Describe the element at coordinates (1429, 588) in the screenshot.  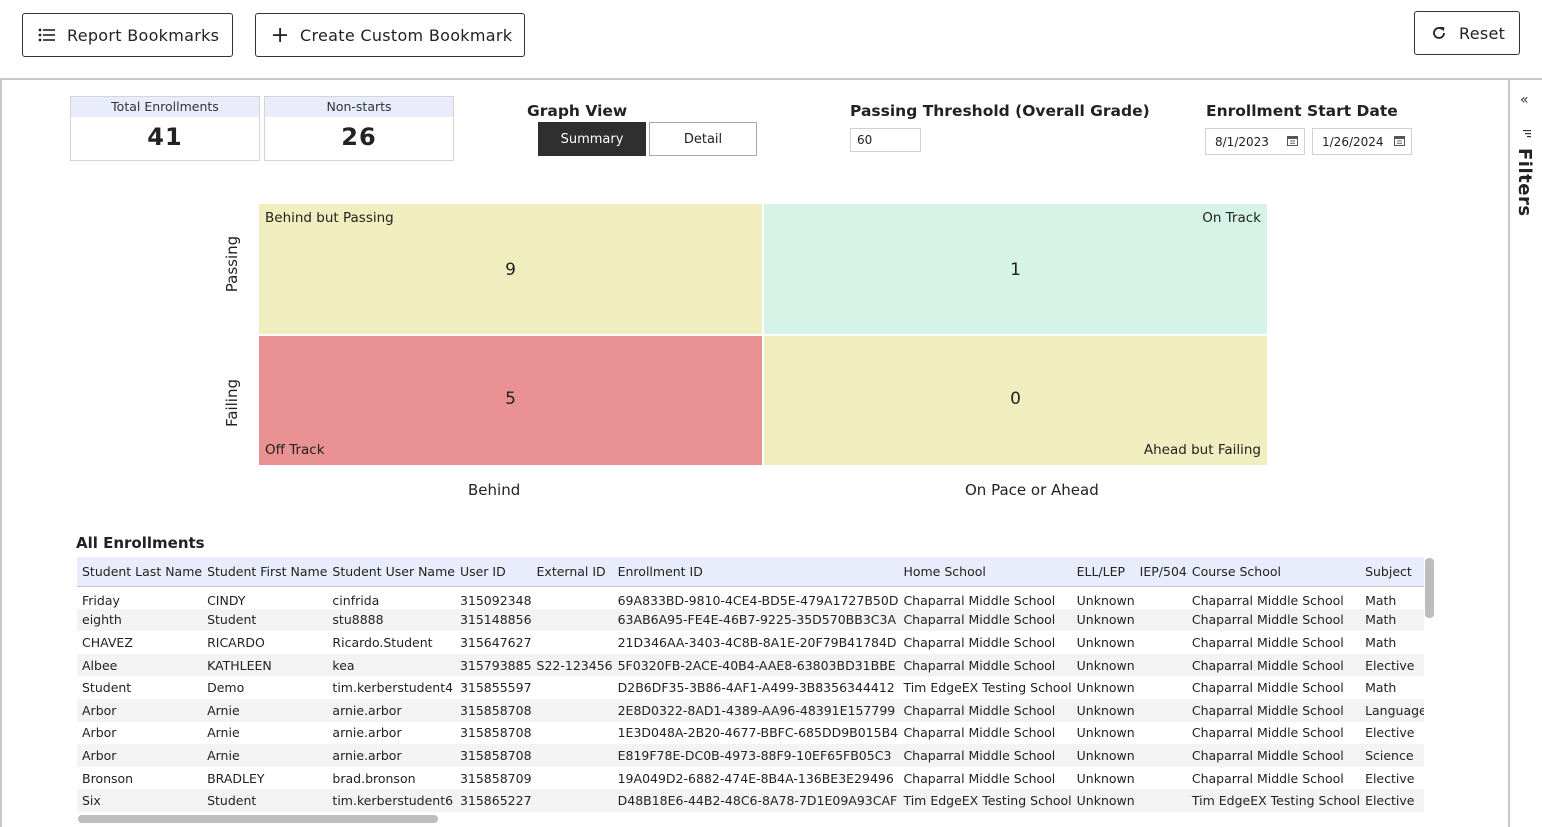
I see `vertical-scrollbar` at that location.